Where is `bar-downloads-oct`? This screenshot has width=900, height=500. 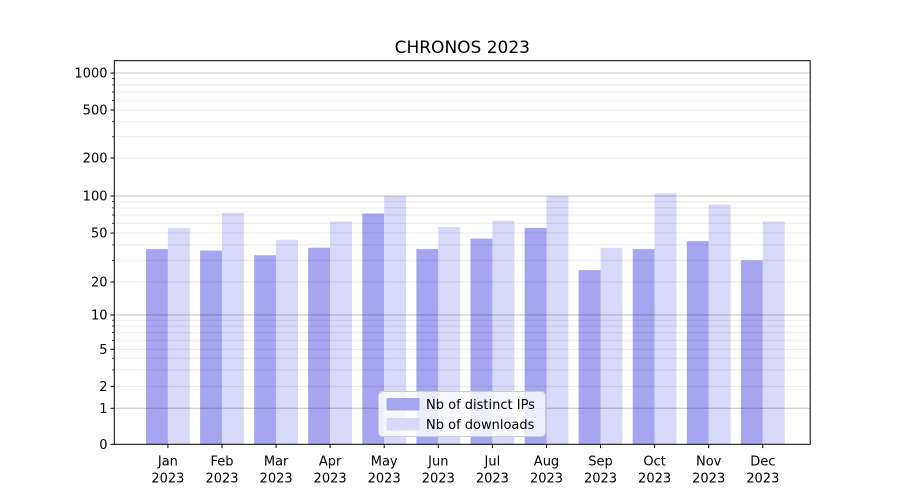
bar-downloads-oct is located at coordinates (665, 319).